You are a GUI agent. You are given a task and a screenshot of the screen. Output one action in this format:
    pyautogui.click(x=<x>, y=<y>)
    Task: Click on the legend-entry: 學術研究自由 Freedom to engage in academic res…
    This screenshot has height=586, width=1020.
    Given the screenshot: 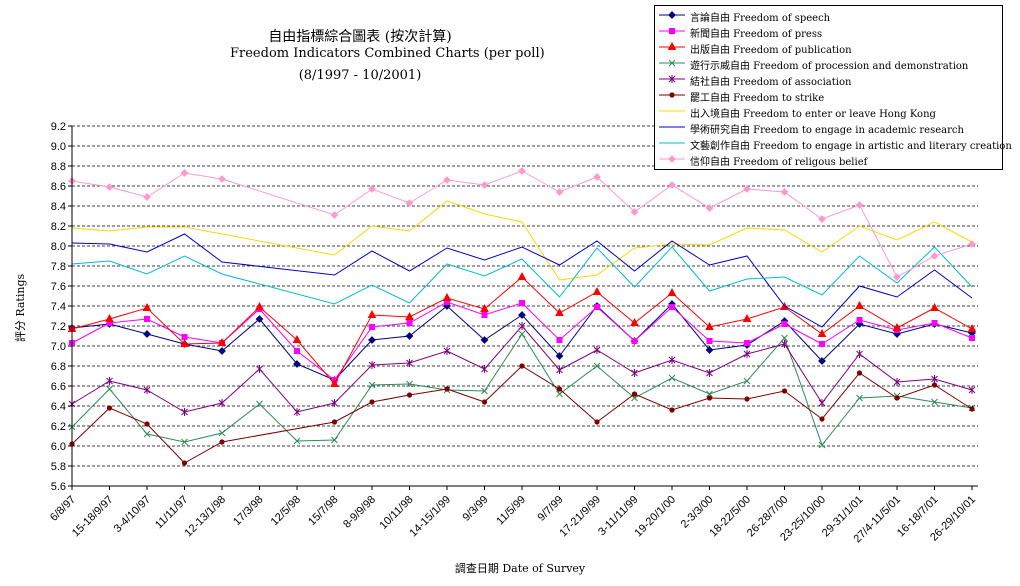 What is the action you would take?
    pyautogui.click(x=829, y=128)
    